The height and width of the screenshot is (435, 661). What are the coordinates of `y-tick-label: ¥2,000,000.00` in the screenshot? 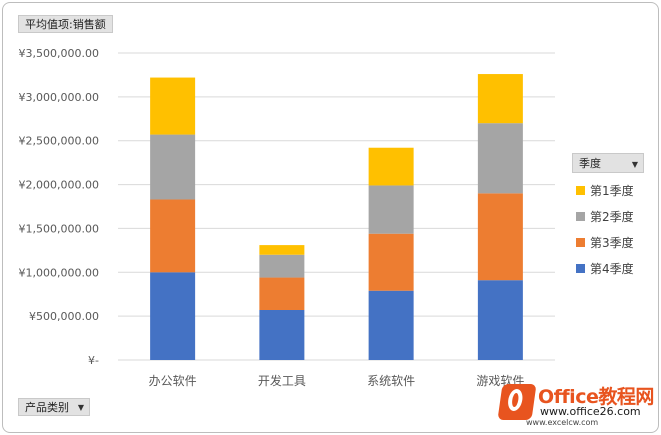 It's located at (59, 185).